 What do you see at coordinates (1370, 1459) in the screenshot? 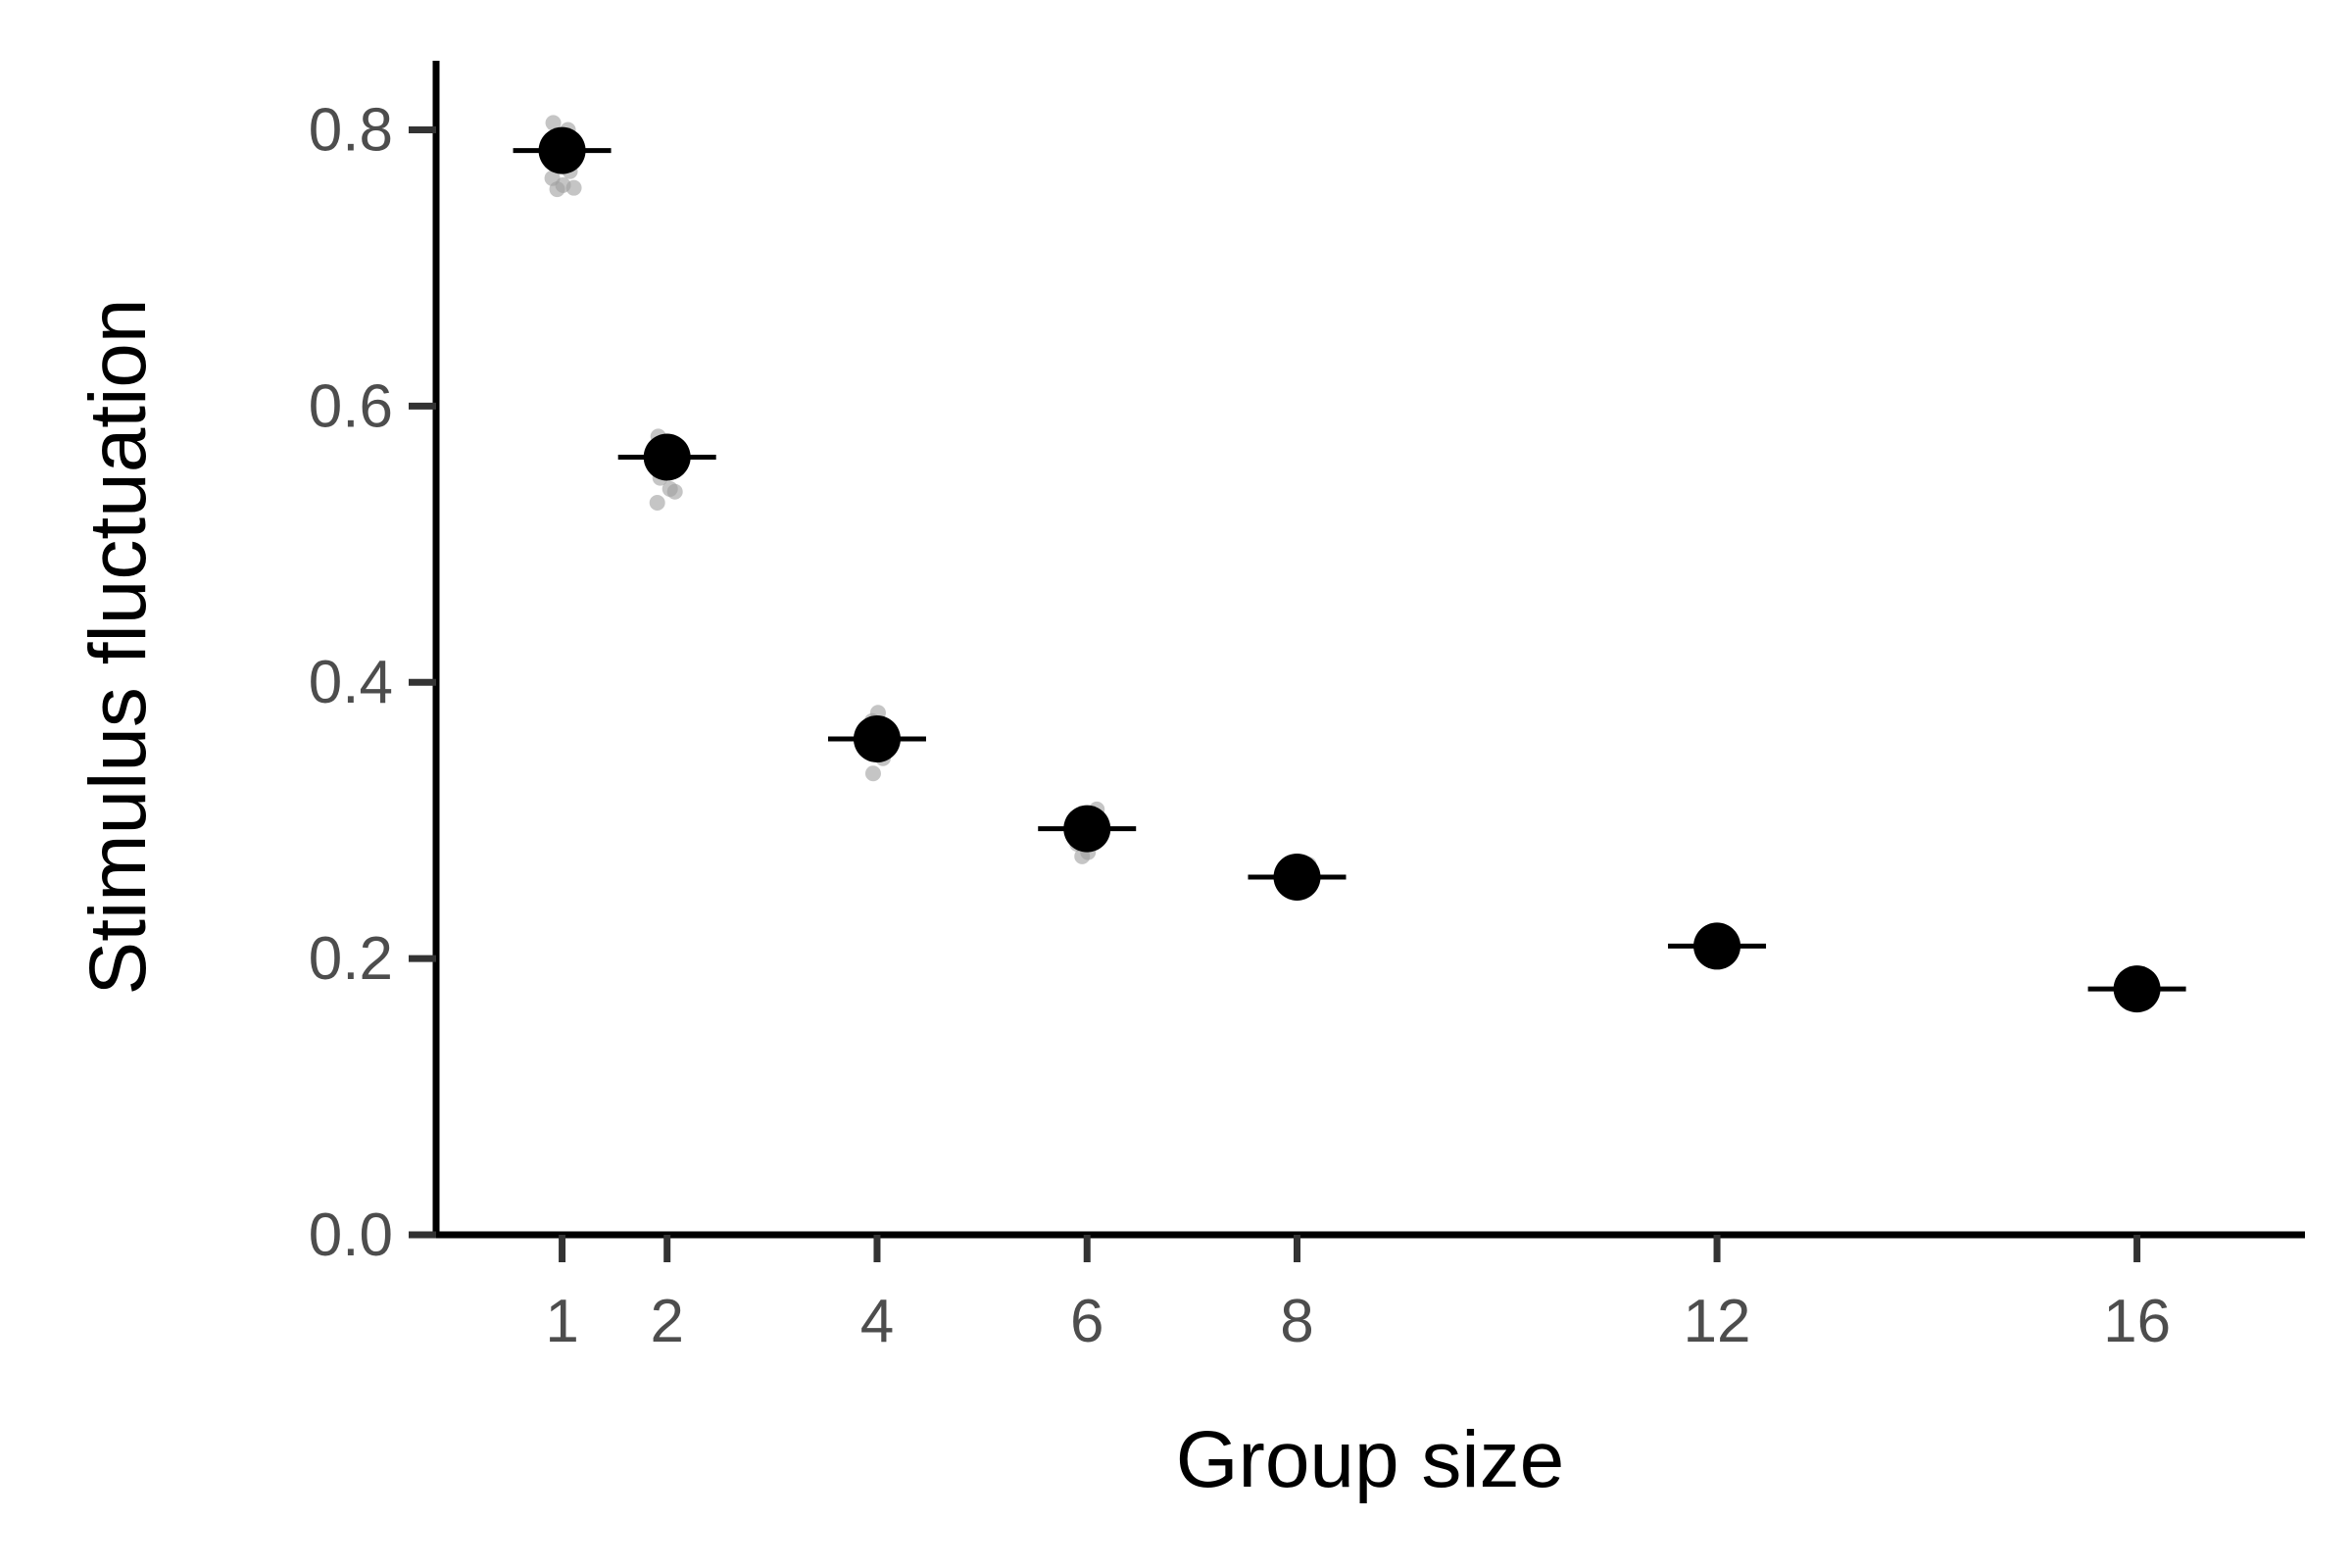
I see `x-axis-title: Group size` at bounding box center [1370, 1459].